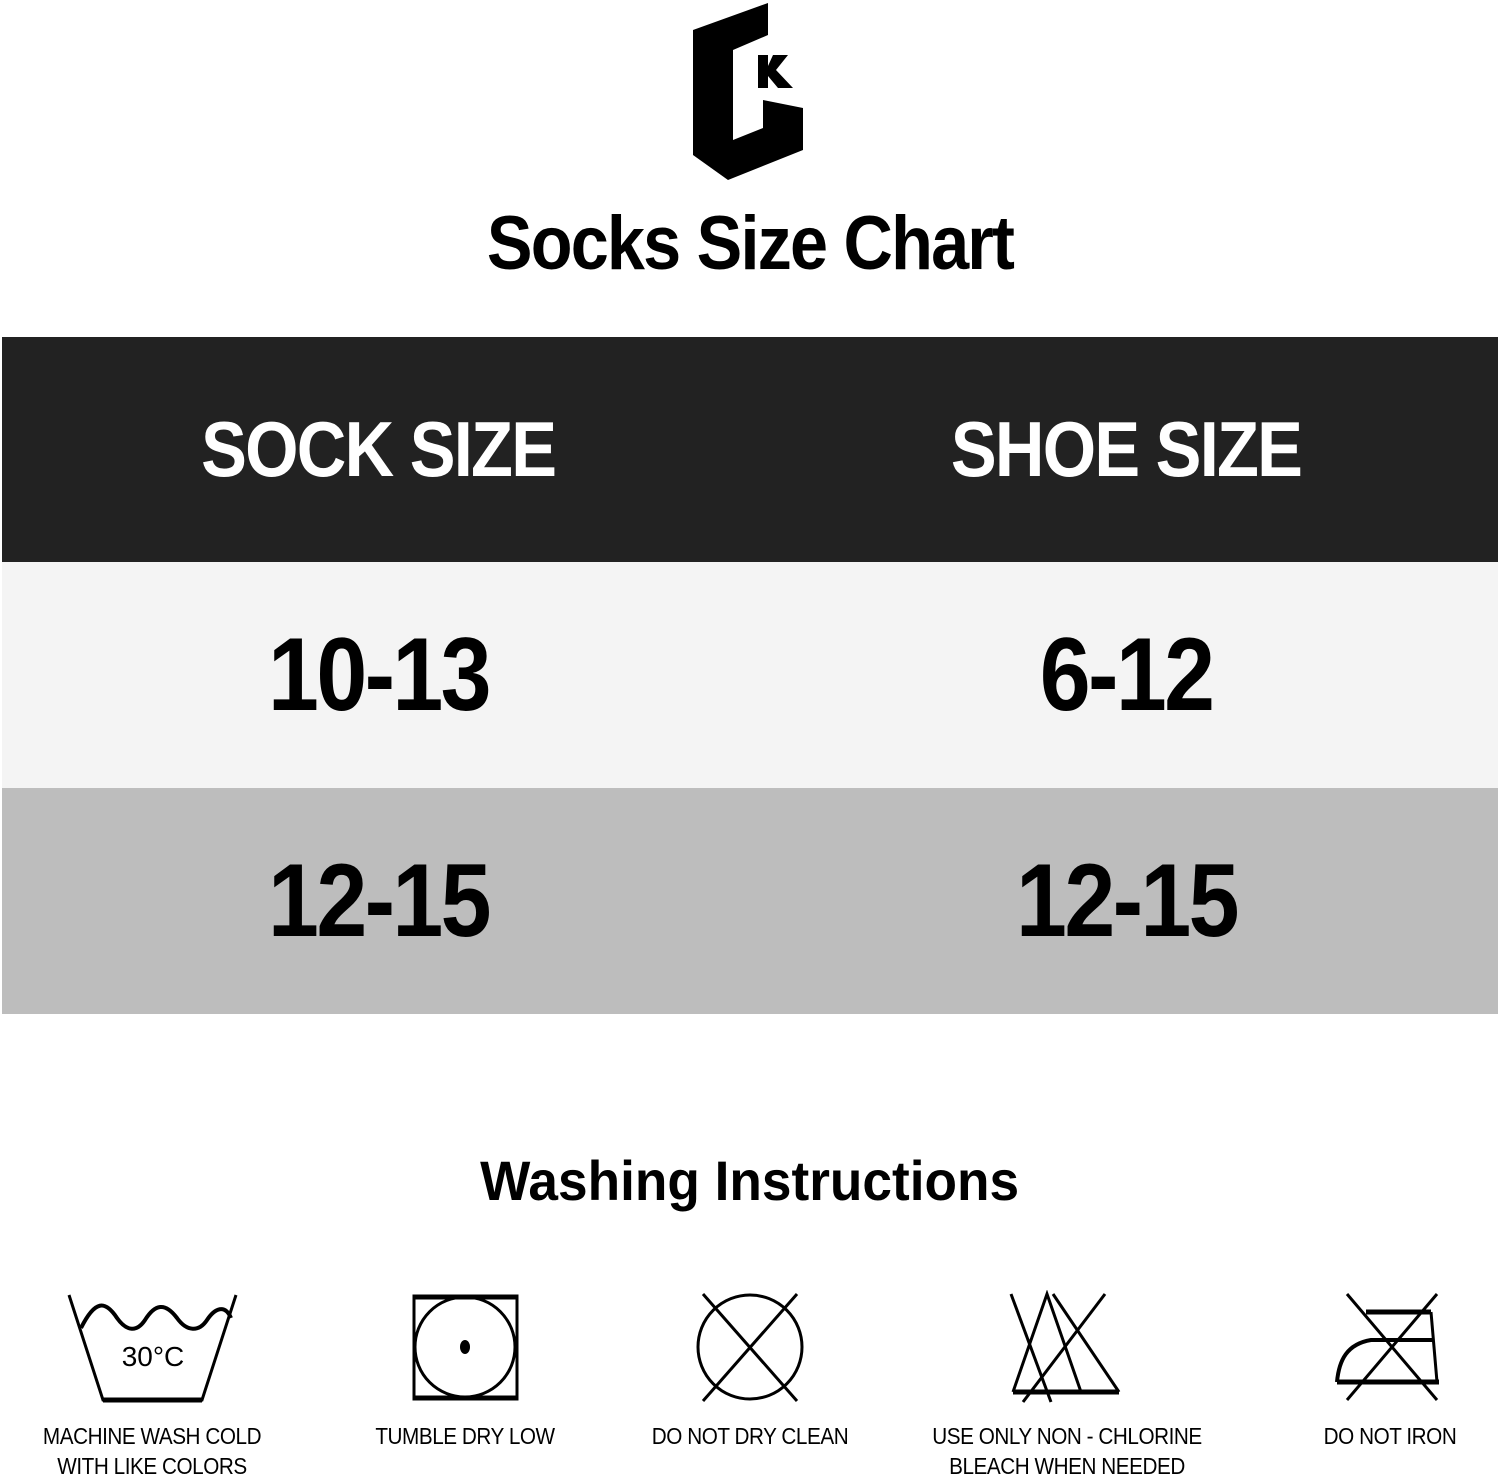 This screenshot has height=1483, width=1500. What do you see at coordinates (1390, 1436) in the screenshot?
I see `care-label: DO NOT IRON` at bounding box center [1390, 1436].